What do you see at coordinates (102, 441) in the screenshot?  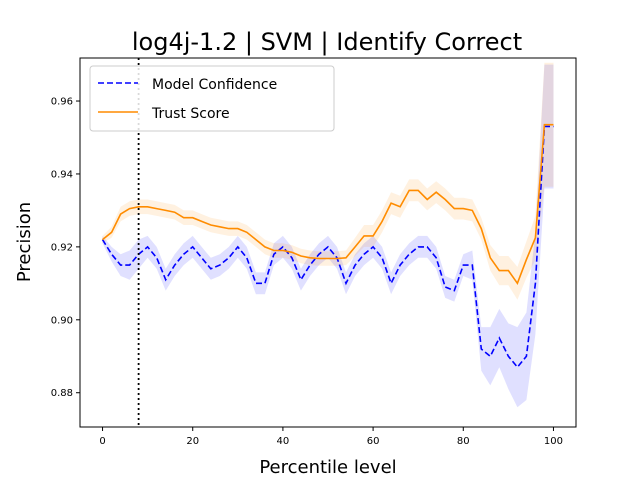 I see `x-tick-label: 0` at bounding box center [102, 441].